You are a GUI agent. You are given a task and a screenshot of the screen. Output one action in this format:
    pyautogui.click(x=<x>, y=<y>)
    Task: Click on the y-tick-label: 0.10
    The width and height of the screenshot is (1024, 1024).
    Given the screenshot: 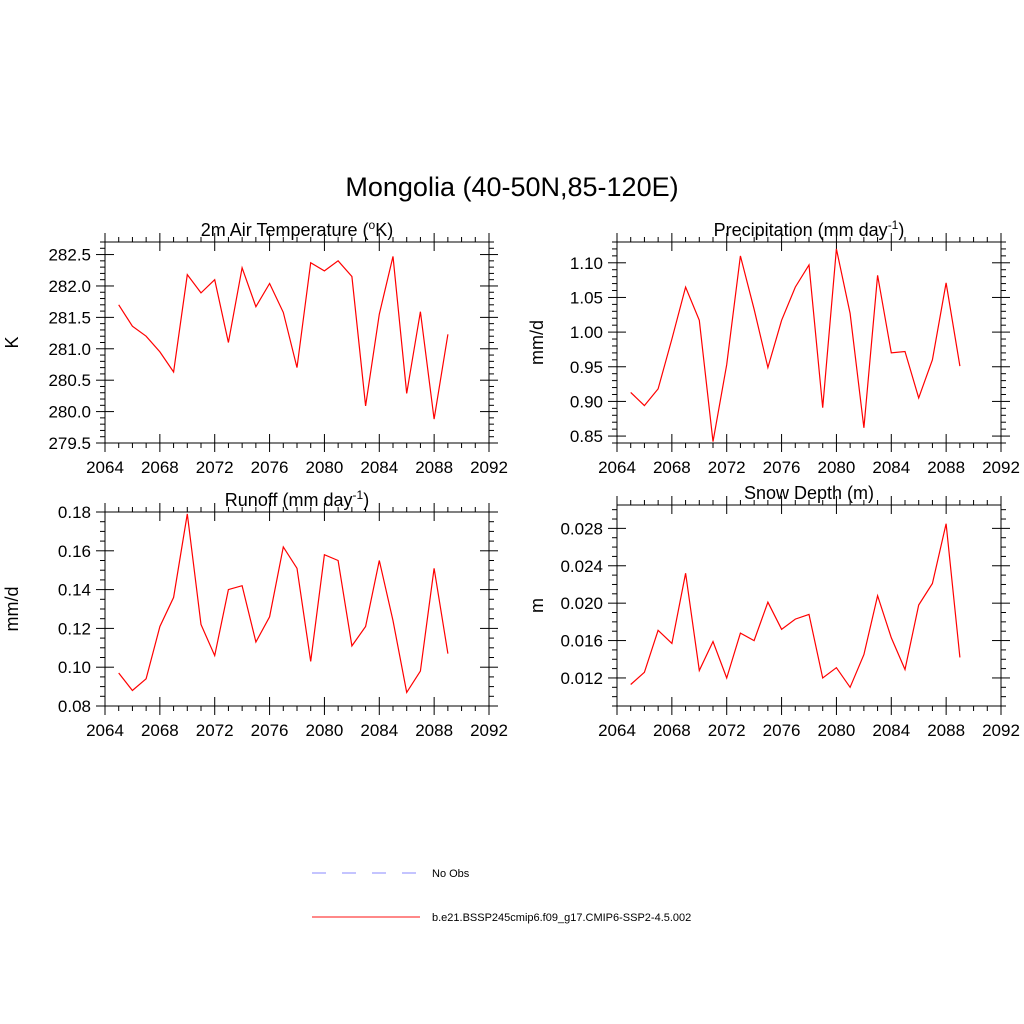 What is the action you would take?
    pyautogui.click(x=74, y=667)
    